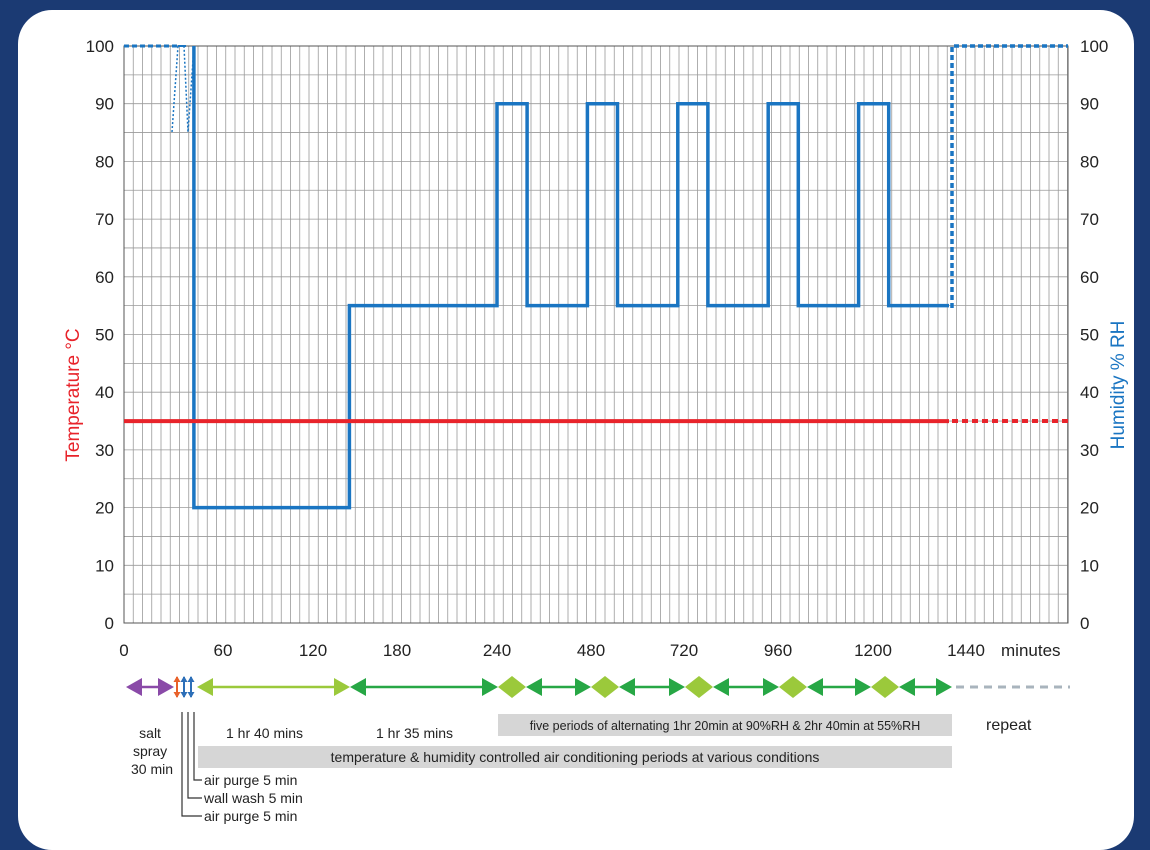 The width and height of the screenshot is (1150, 850). What do you see at coordinates (104, 335) in the screenshot?
I see `y-tick-label-left: 50` at bounding box center [104, 335].